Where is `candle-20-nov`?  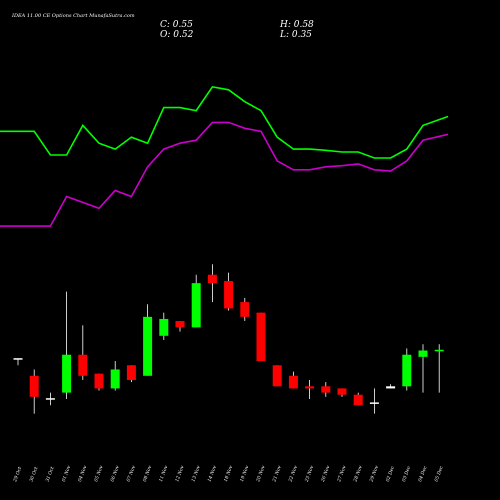 candle-20-nov is located at coordinates (261, 337).